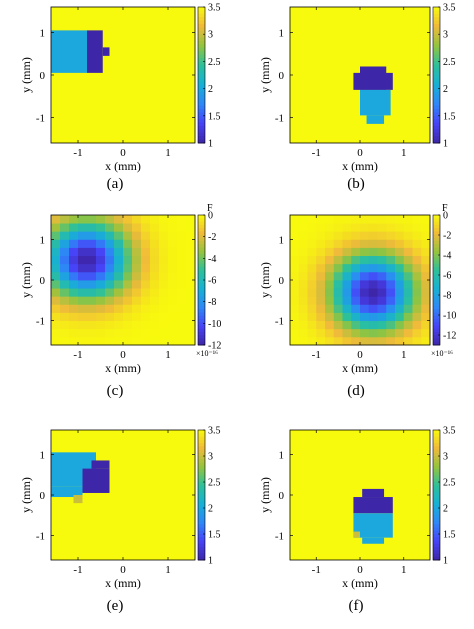 This screenshot has height=629, width=474. What do you see at coordinates (210, 144) in the screenshot?
I see `colorbar-tick-label: 1` at bounding box center [210, 144].